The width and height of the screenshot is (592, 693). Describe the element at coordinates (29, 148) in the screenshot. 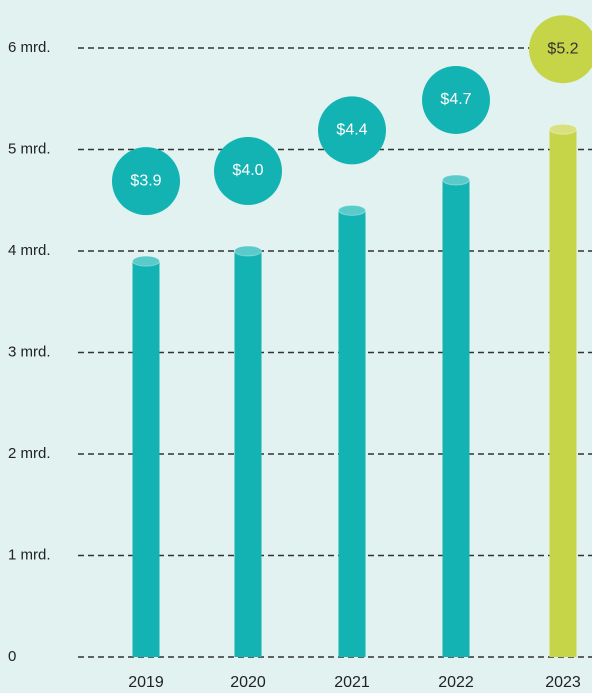

I see `y-tick-label: 5 mrd.` at that location.